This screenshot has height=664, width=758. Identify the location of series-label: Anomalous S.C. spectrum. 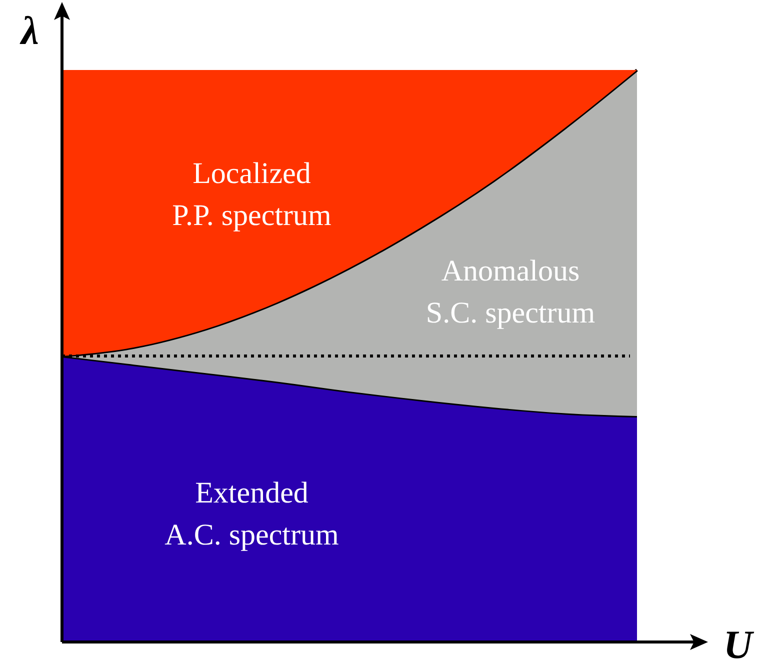
(511, 292).